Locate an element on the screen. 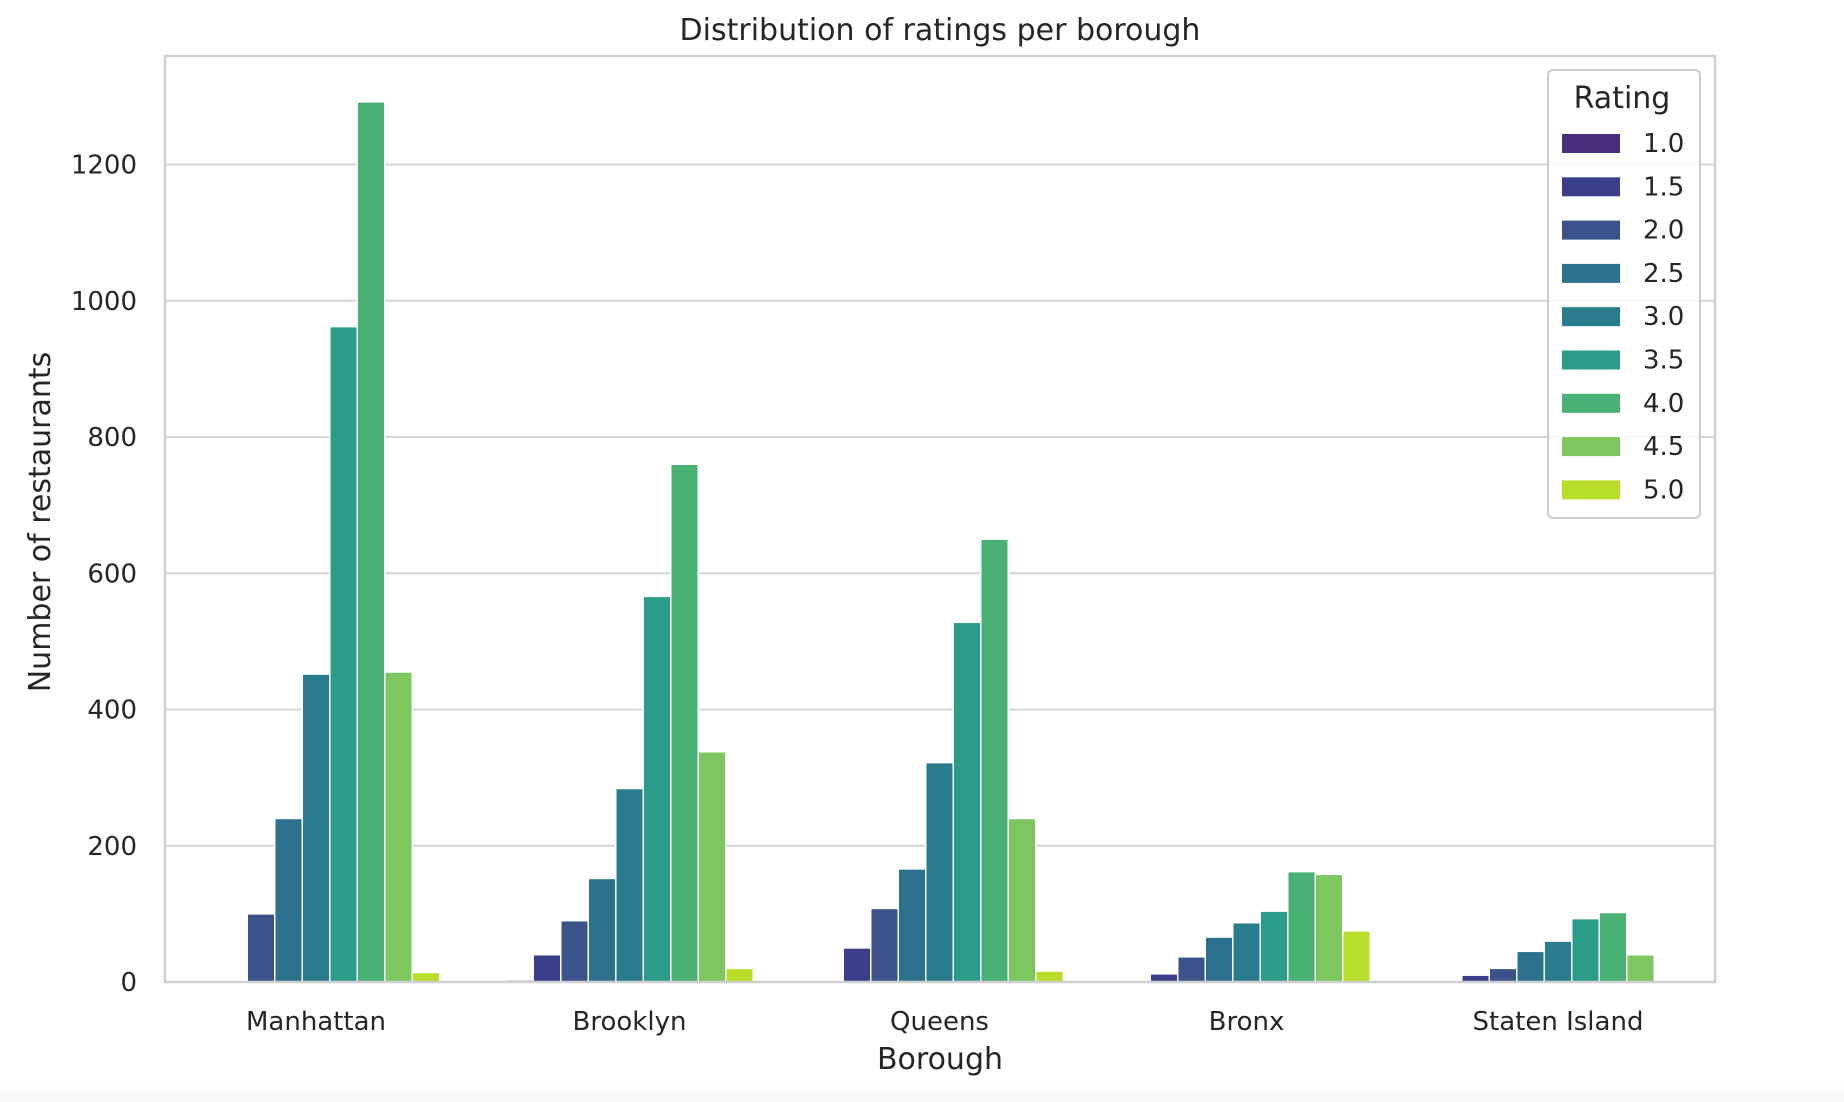 The width and height of the screenshot is (1844, 1102). legend-label: 1.5 is located at coordinates (1663, 187).